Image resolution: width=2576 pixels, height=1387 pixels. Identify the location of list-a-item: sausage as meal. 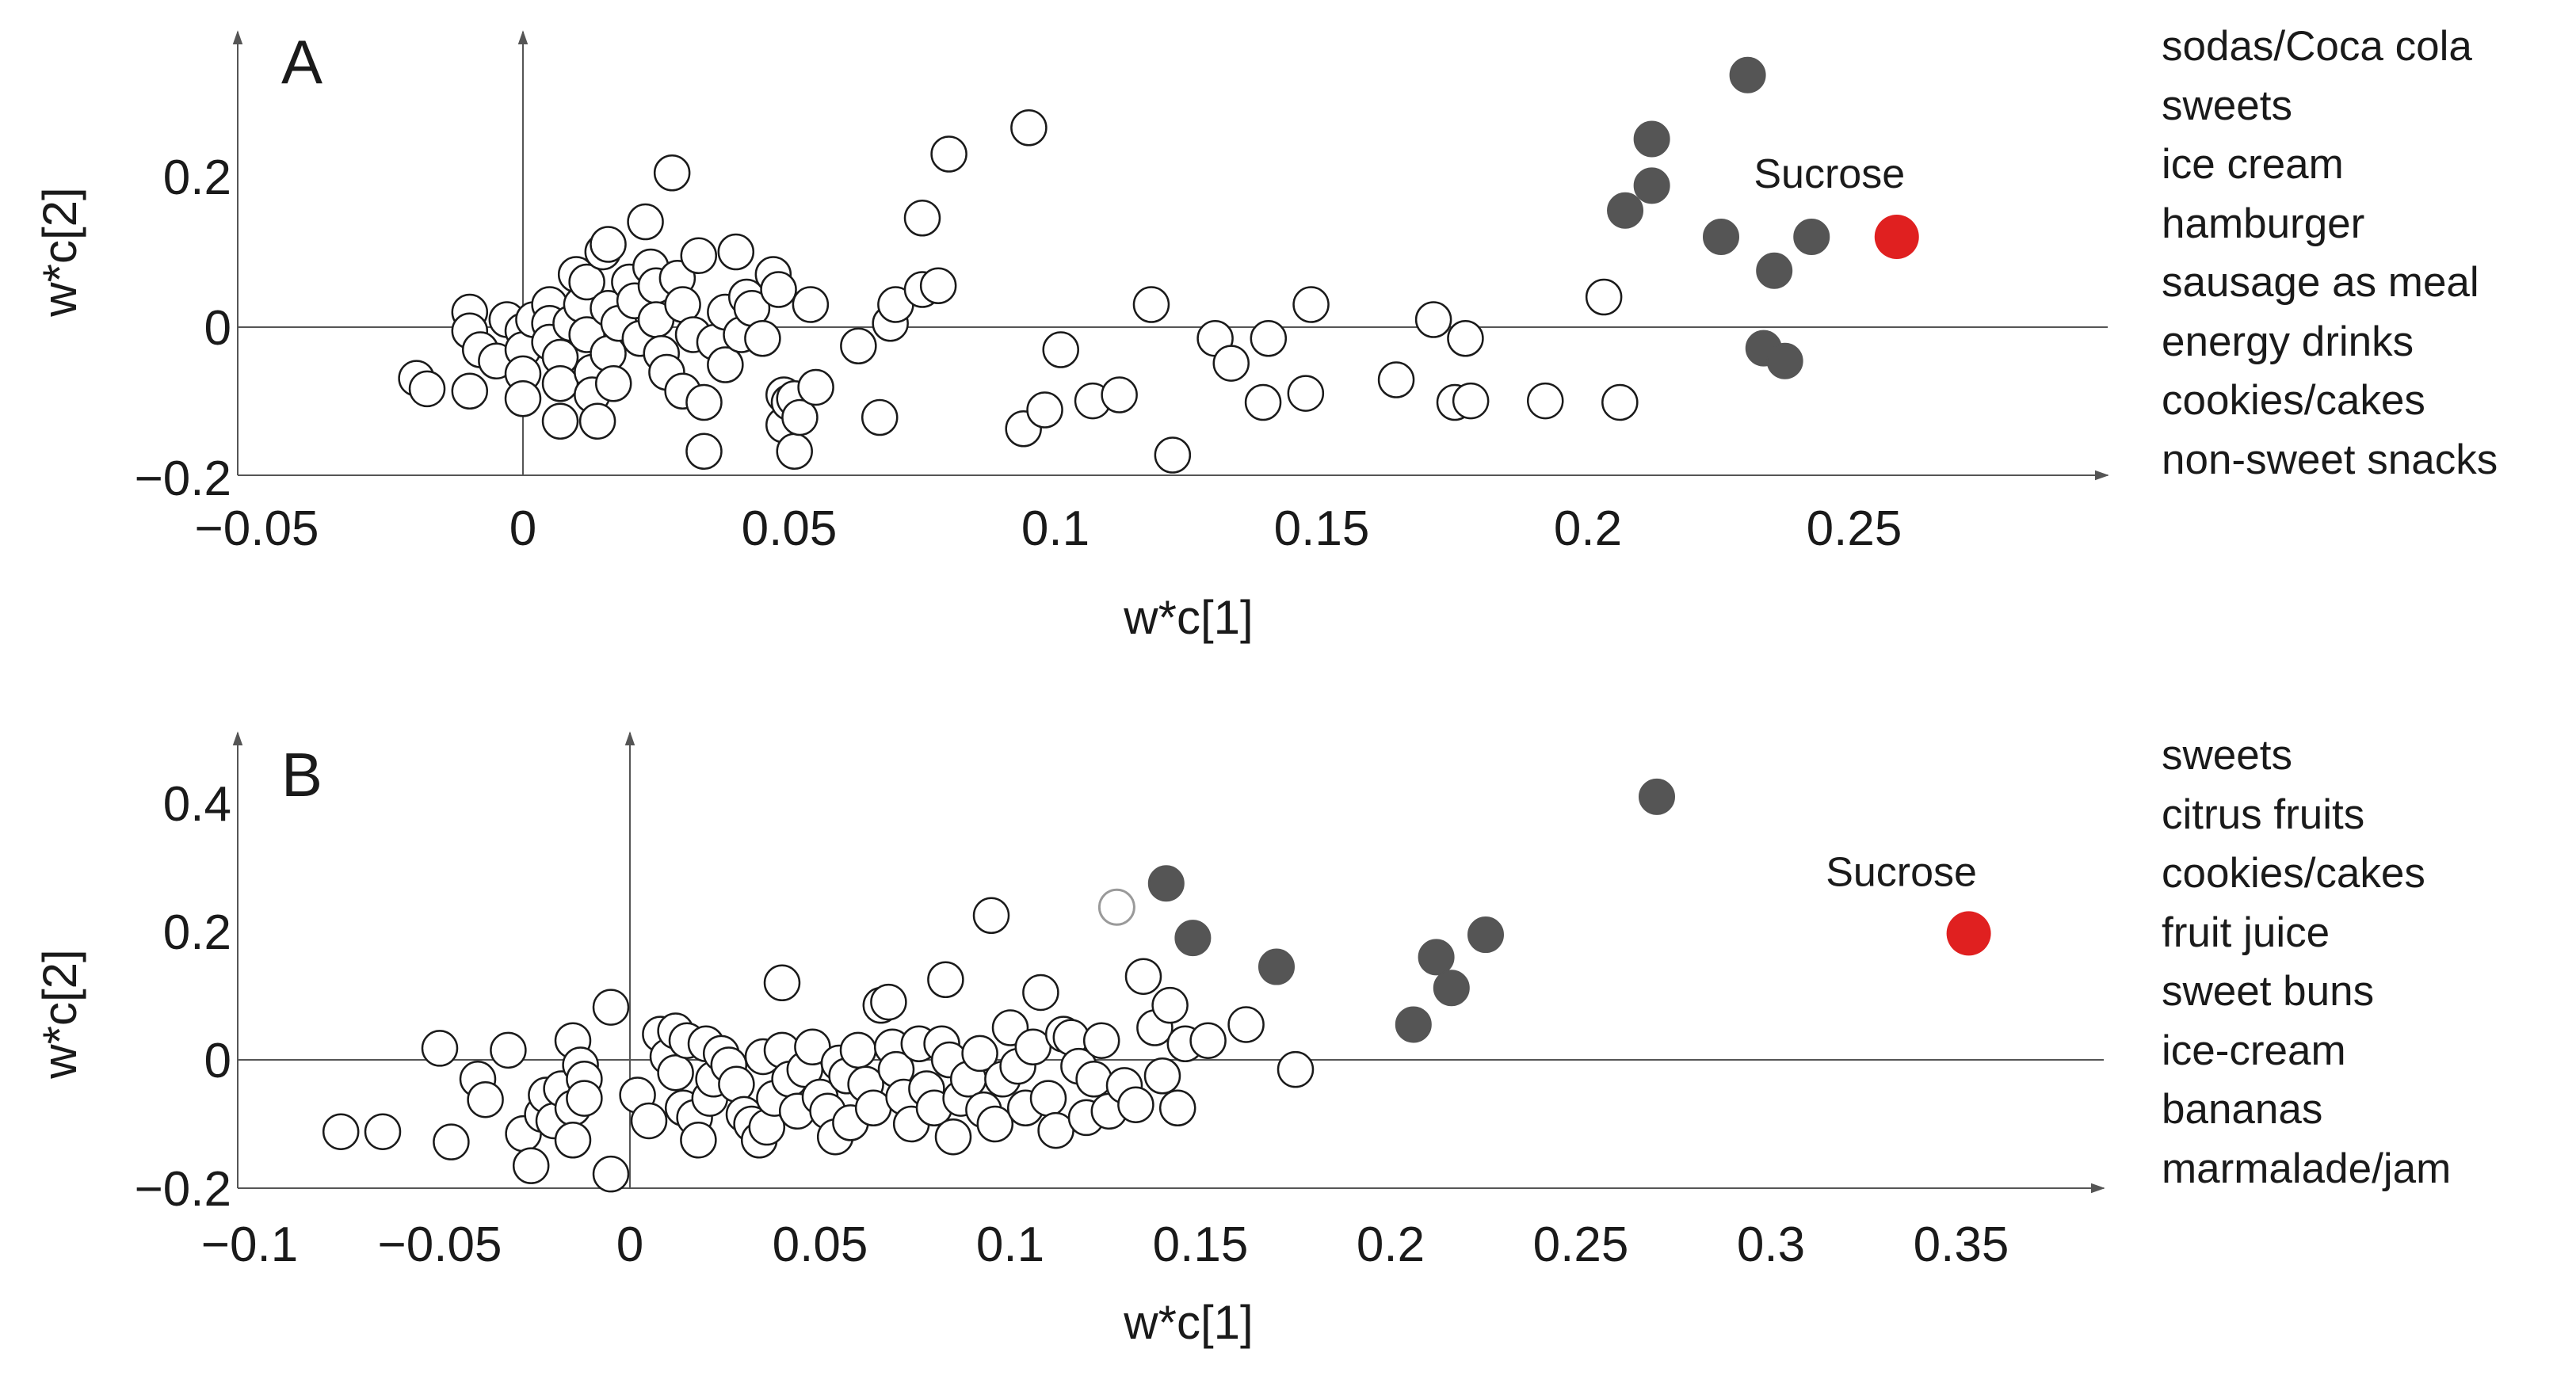
(2320, 282).